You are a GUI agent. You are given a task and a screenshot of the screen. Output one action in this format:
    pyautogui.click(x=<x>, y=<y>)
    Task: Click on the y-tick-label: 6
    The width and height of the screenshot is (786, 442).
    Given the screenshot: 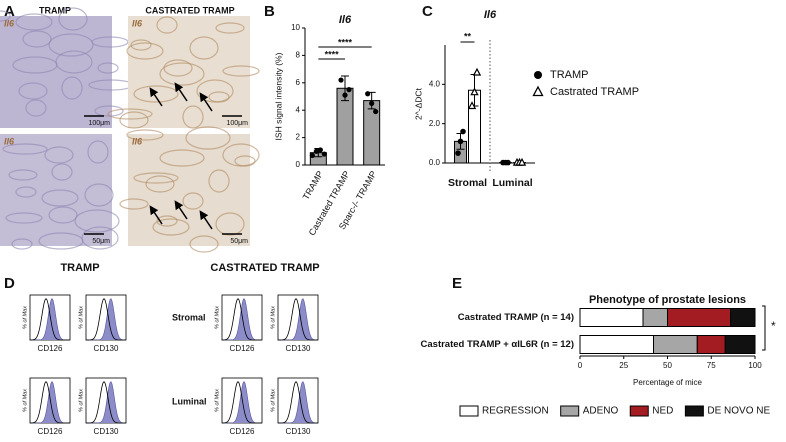 What is the action you would take?
    pyautogui.click(x=298, y=82)
    